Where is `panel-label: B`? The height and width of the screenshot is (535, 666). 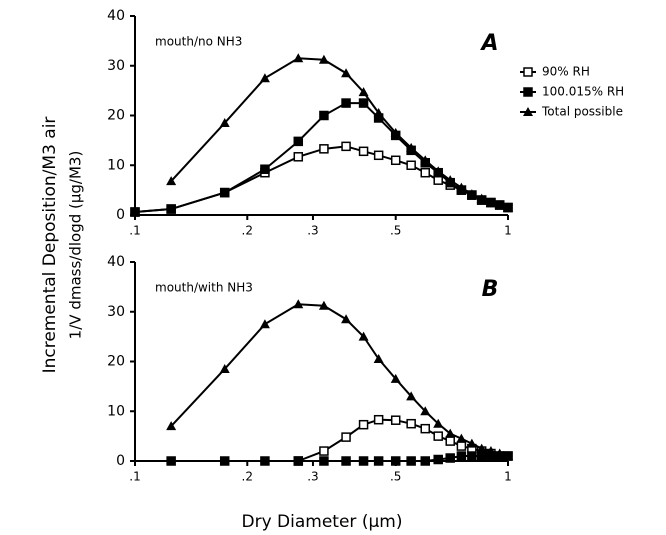
panel-label: B is located at coordinates (490, 289).